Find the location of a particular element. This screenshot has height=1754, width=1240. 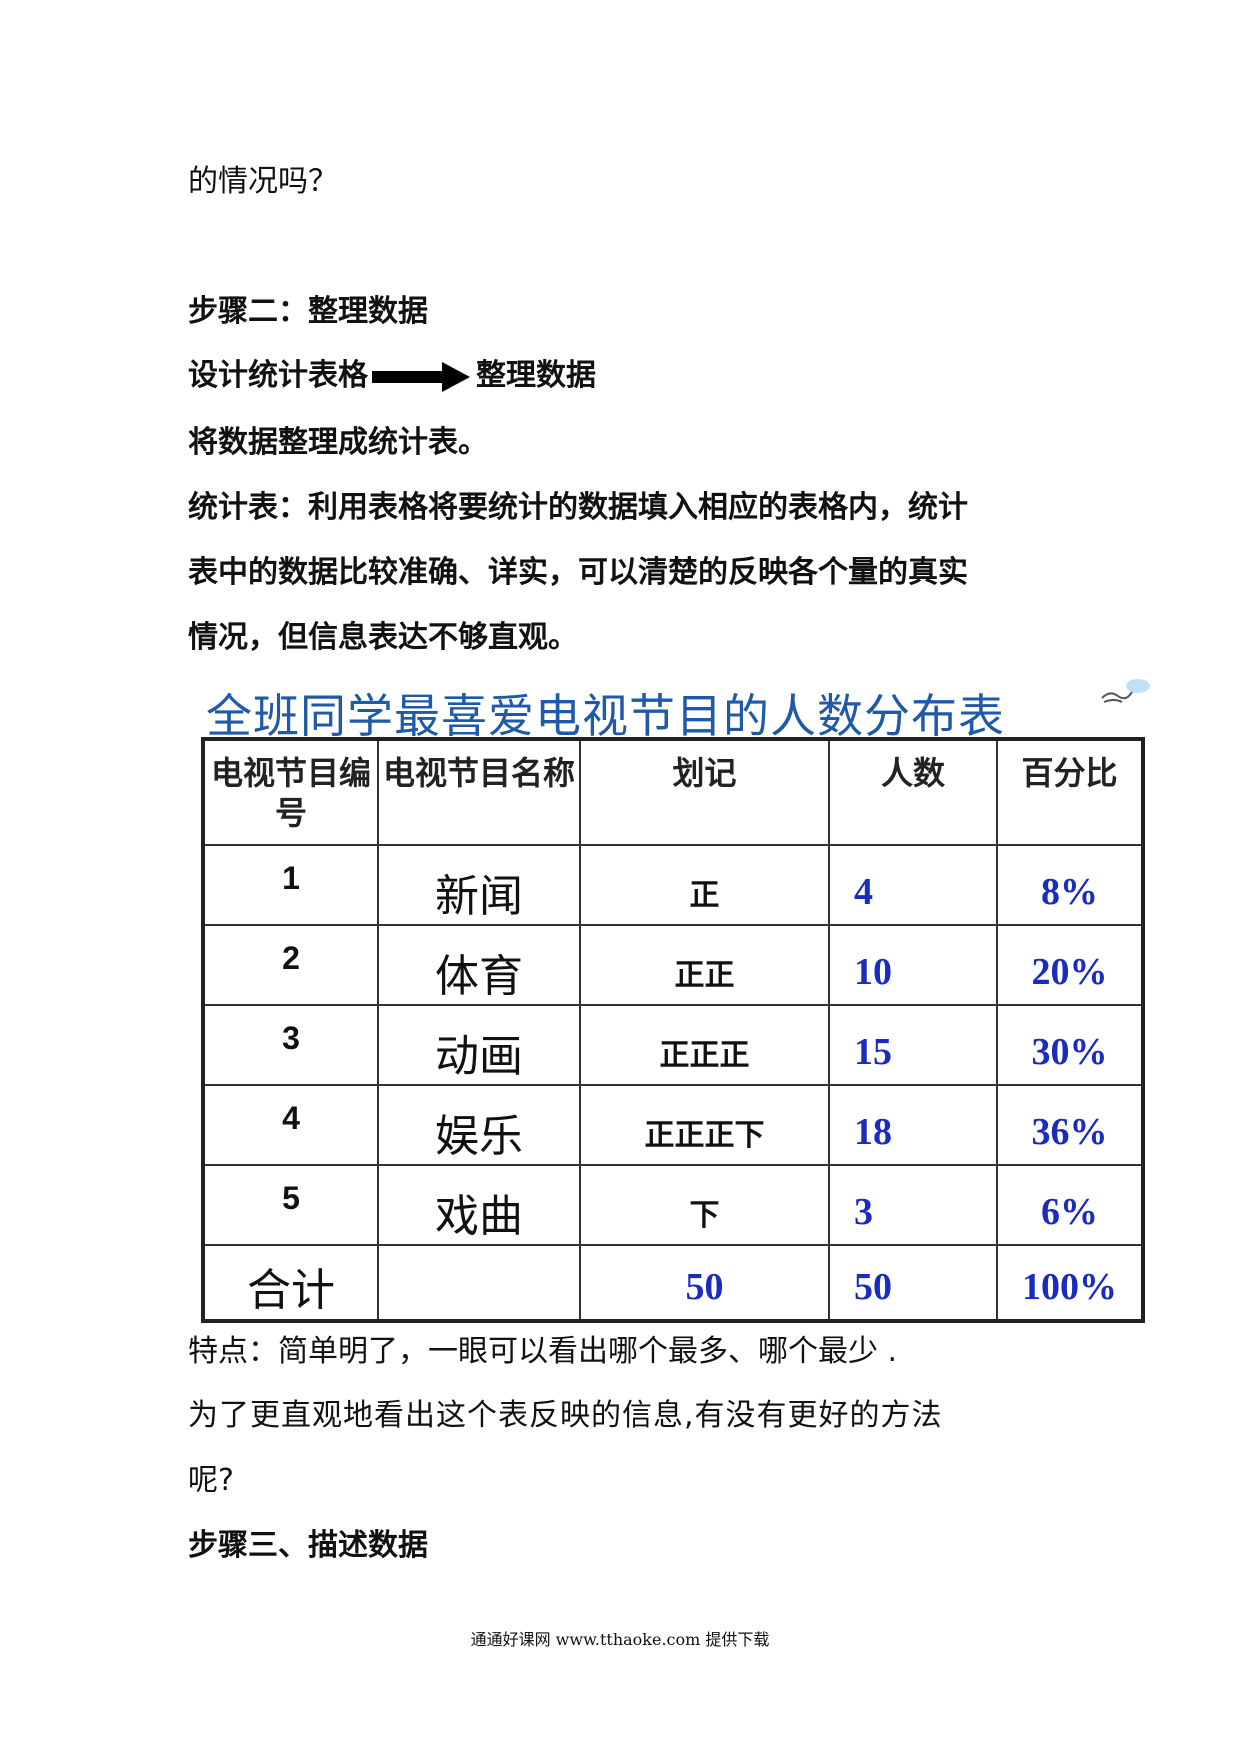

table-row: 1 新闻正 4 8% is located at coordinates (673, 885).